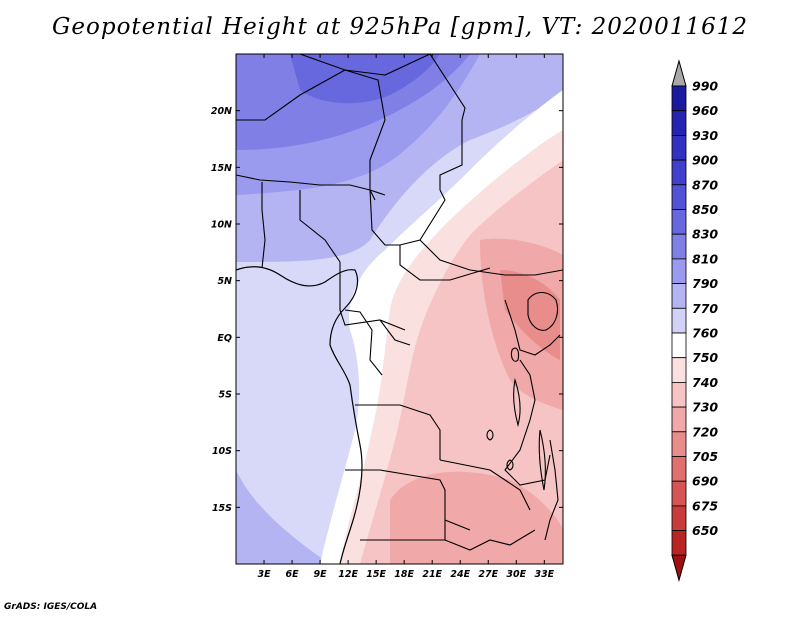 The height and width of the screenshot is (618, 800). What do you see at coordinates (705, 110) in the screenshot?
I see `colorbar-label: 960` at bounding box center [705, 110].